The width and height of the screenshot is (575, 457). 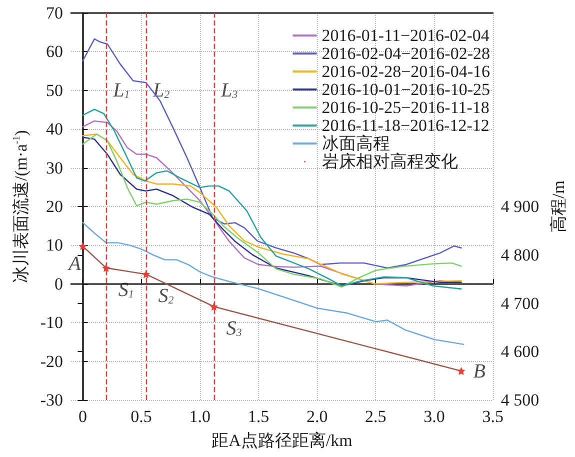 I want to click on ref-line-label: L1, so click(x=121, y=90).